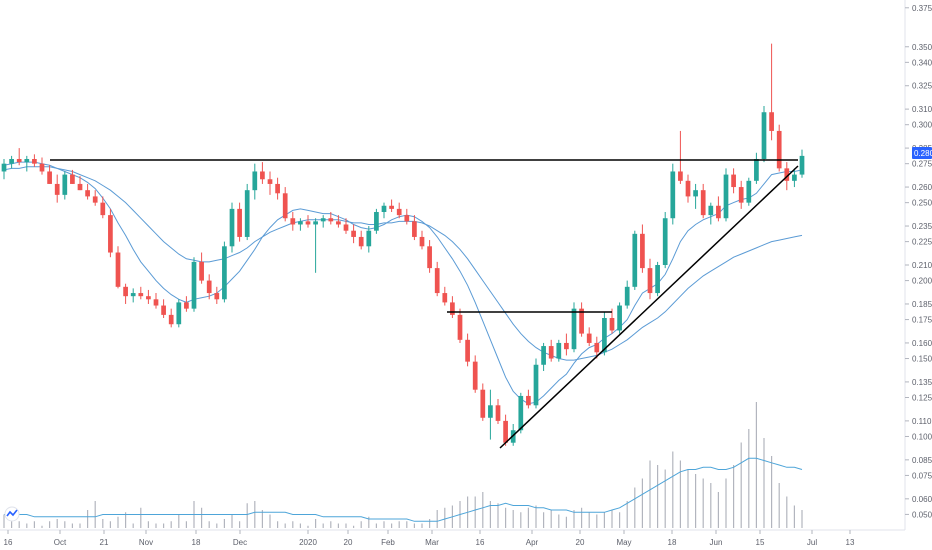 This screenshot has width=932, height=550. Describe the element at coordinates (580, 542) in the screenshot. I see `time-tick-label: 20` at that location.